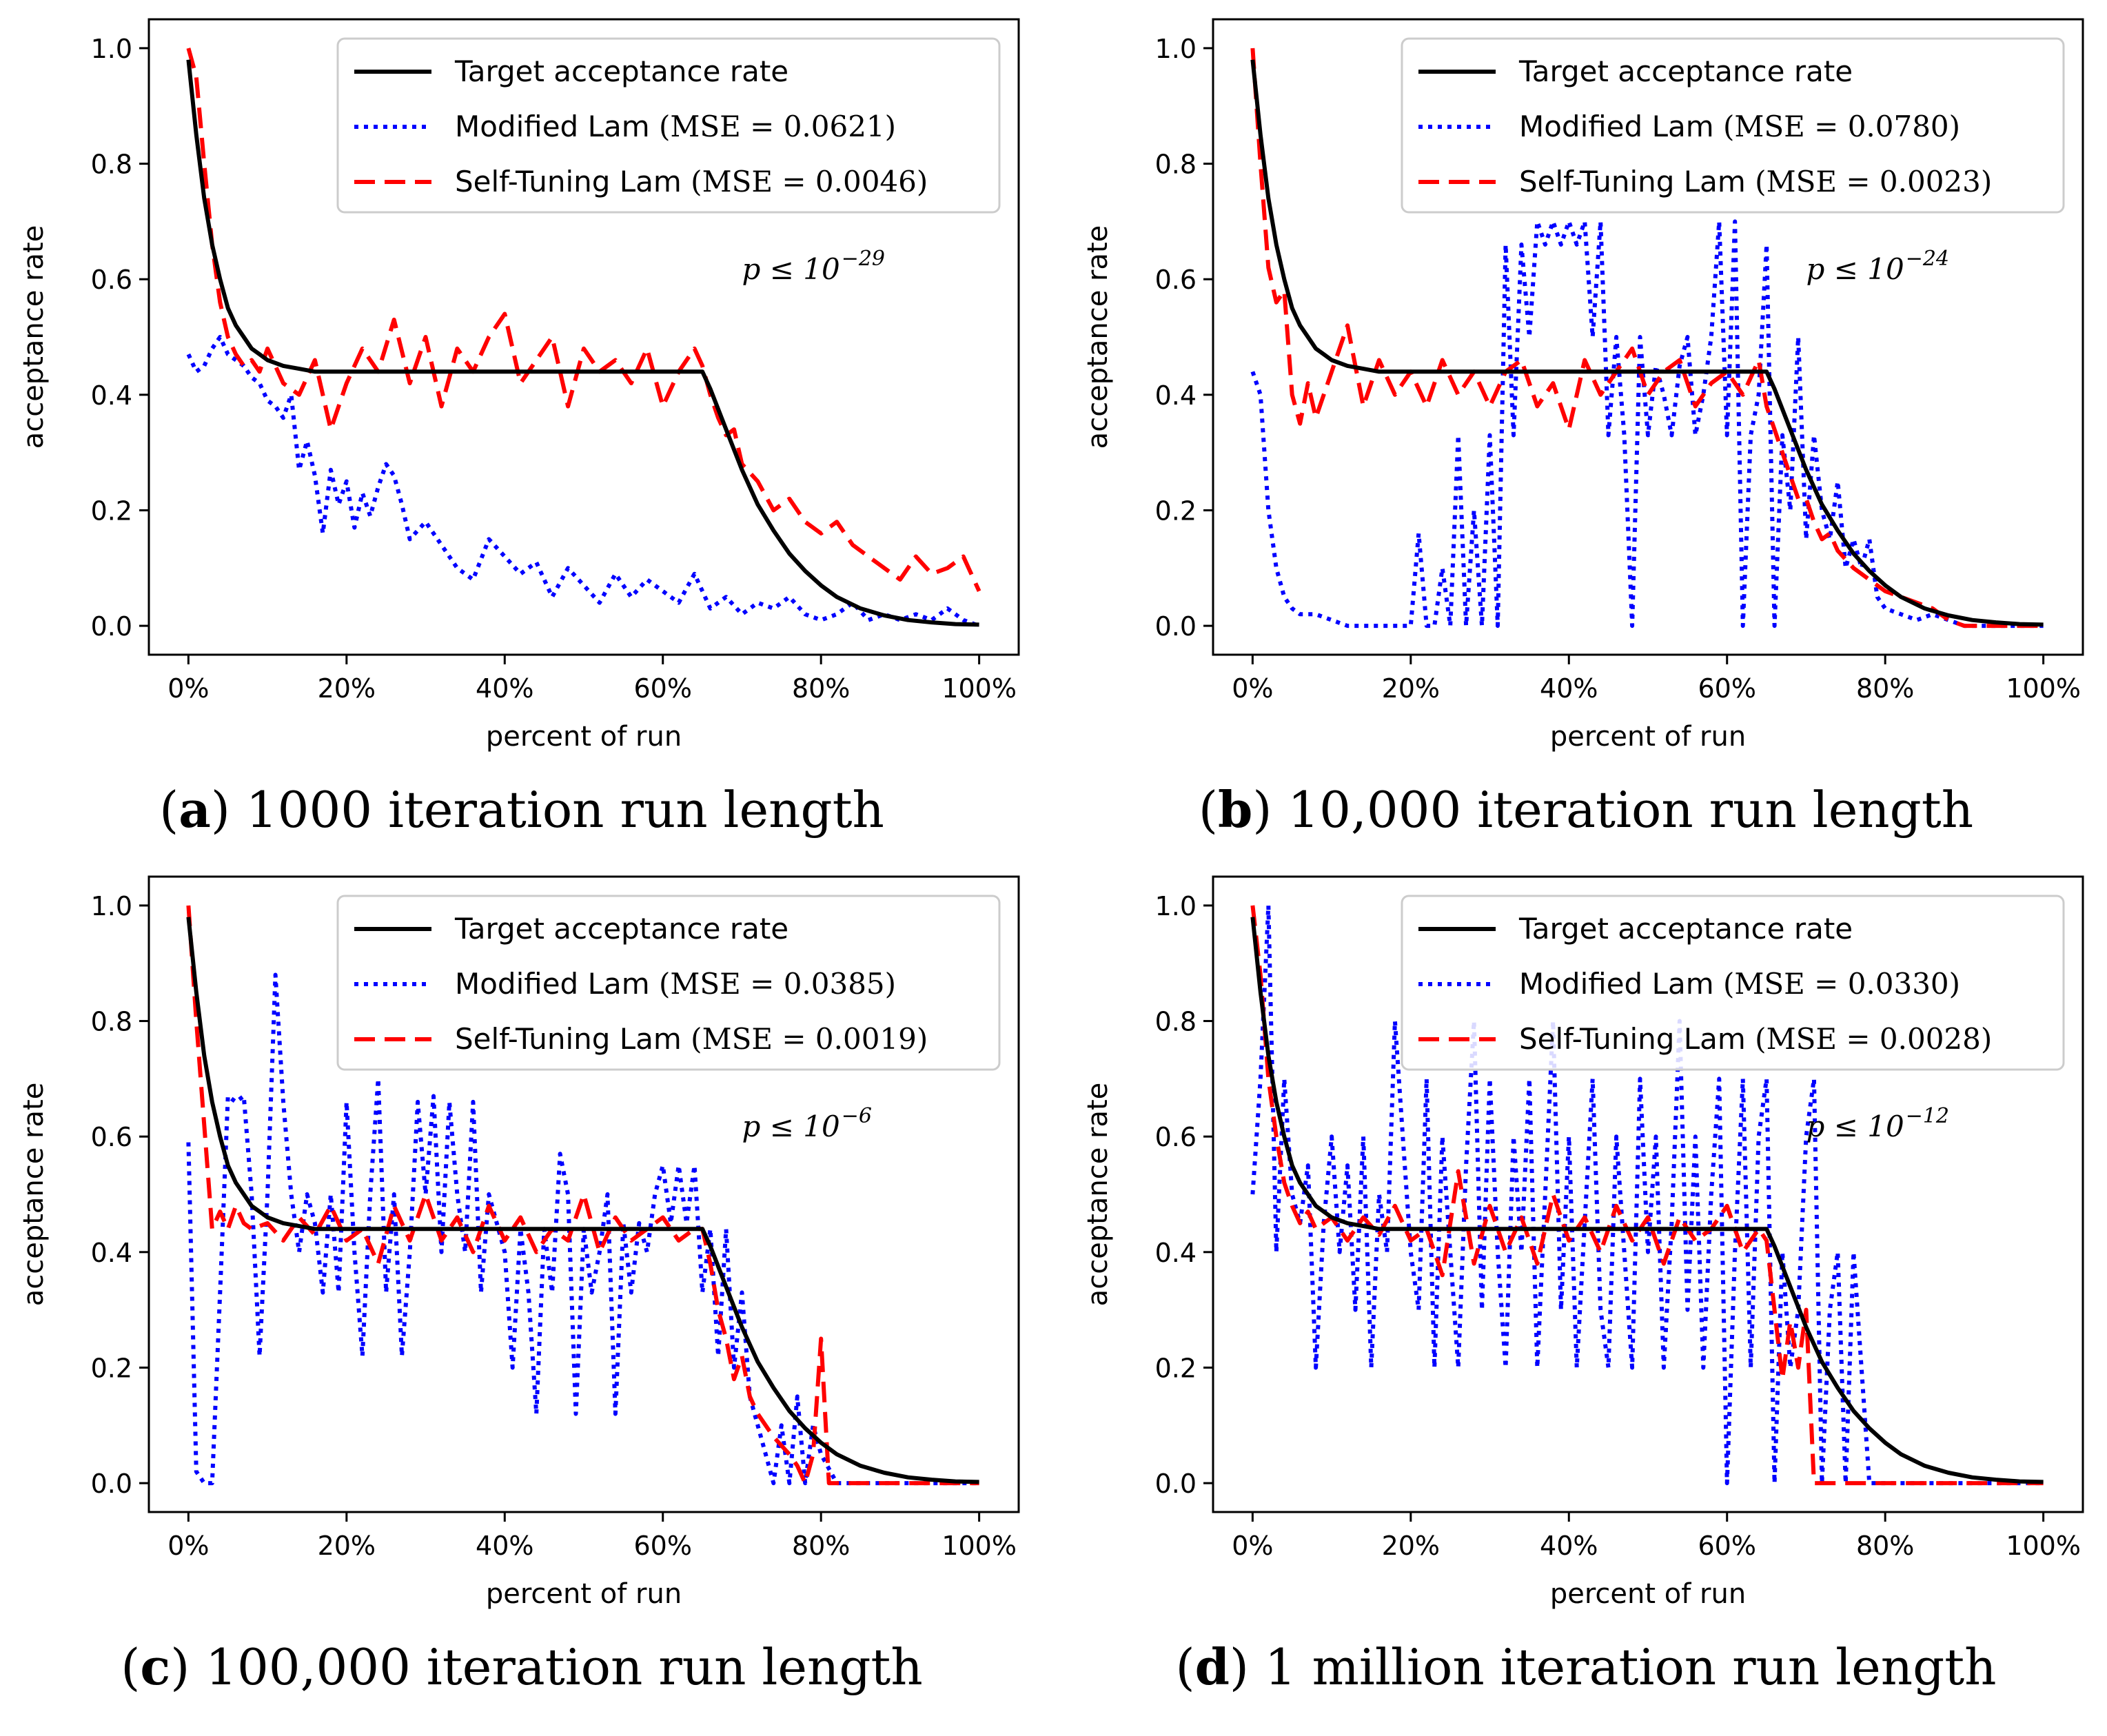  Describe the element at coordinates (522, 1666) in the screenshot. I see `panel-caption: (c) 100,000 iteration run length` at that location.